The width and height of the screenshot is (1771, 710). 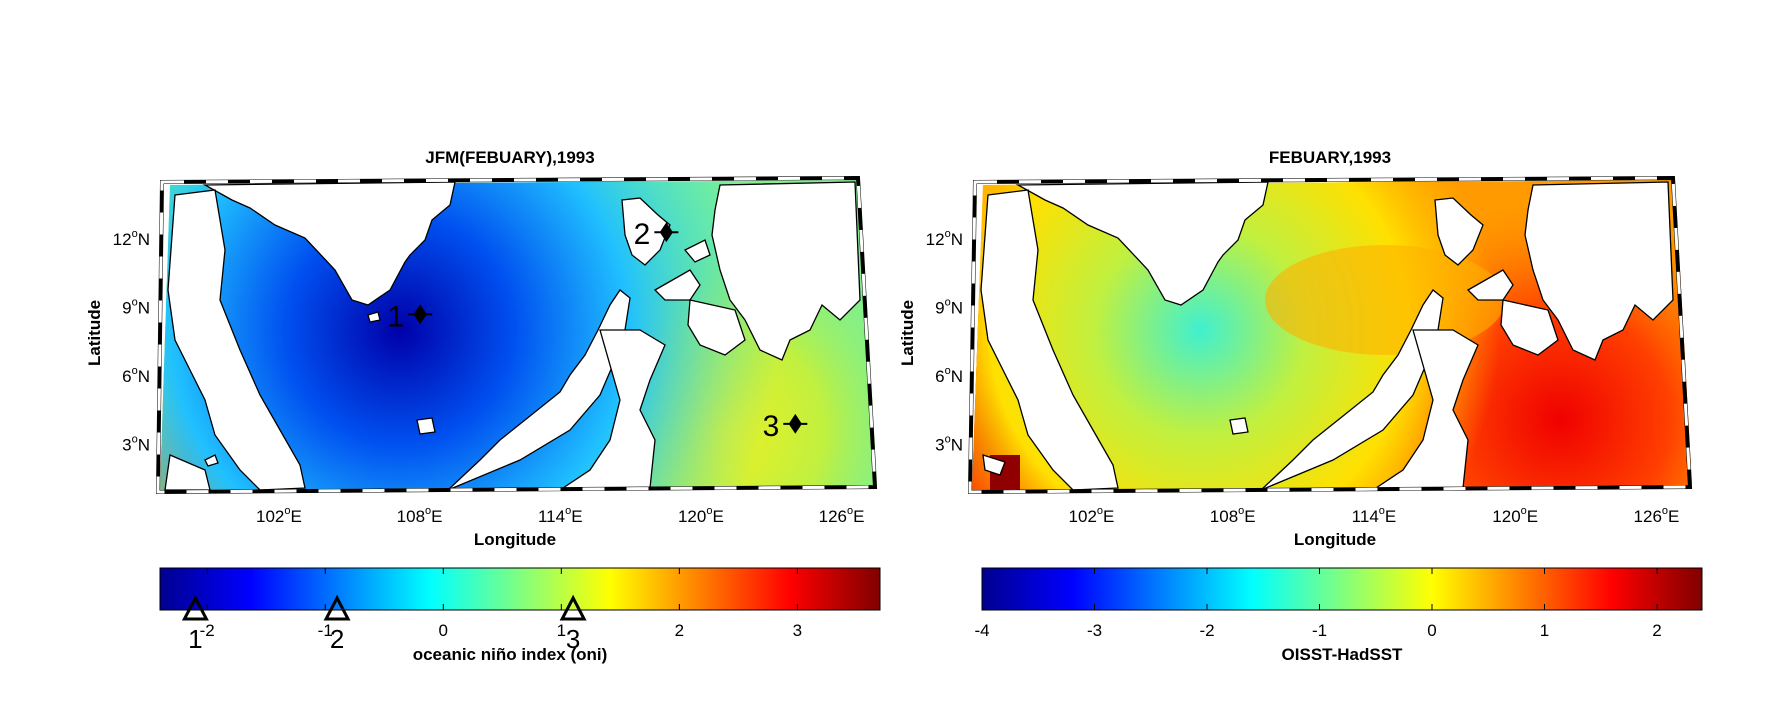 What do you see at coordinates (396, 316) in the screenshot?
I see `station-marker-label: 1` at bounding box center [396, 316].